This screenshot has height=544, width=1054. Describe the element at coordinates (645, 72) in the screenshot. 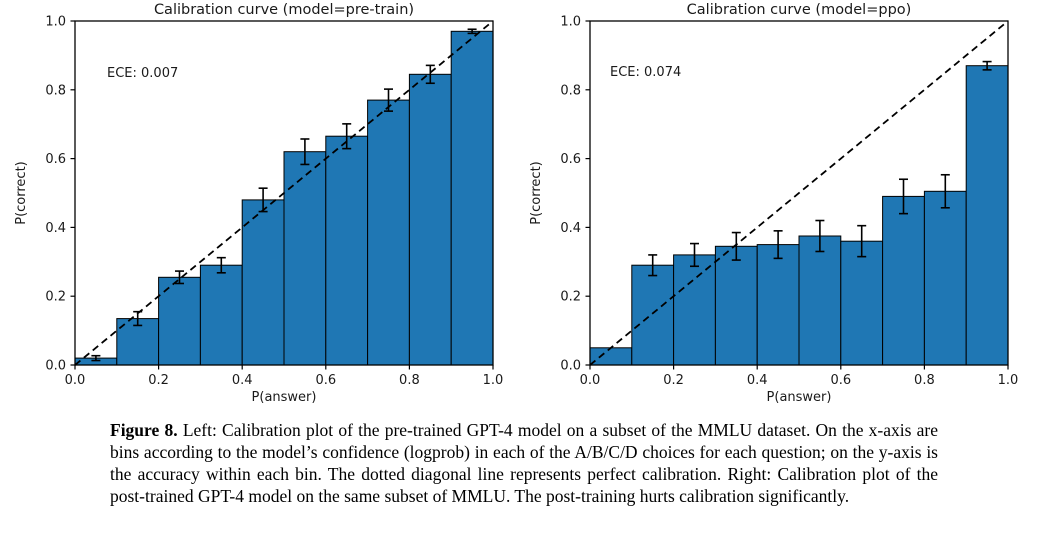

I see `ece-annotation: ECE: 0.074` at that location.